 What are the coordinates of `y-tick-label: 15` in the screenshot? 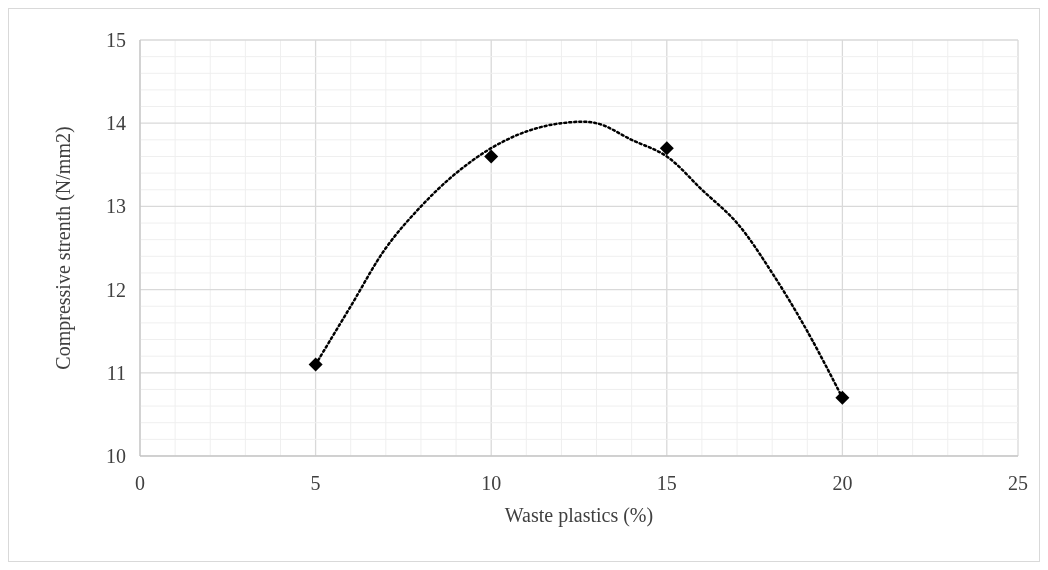 It's located at (116, 40).